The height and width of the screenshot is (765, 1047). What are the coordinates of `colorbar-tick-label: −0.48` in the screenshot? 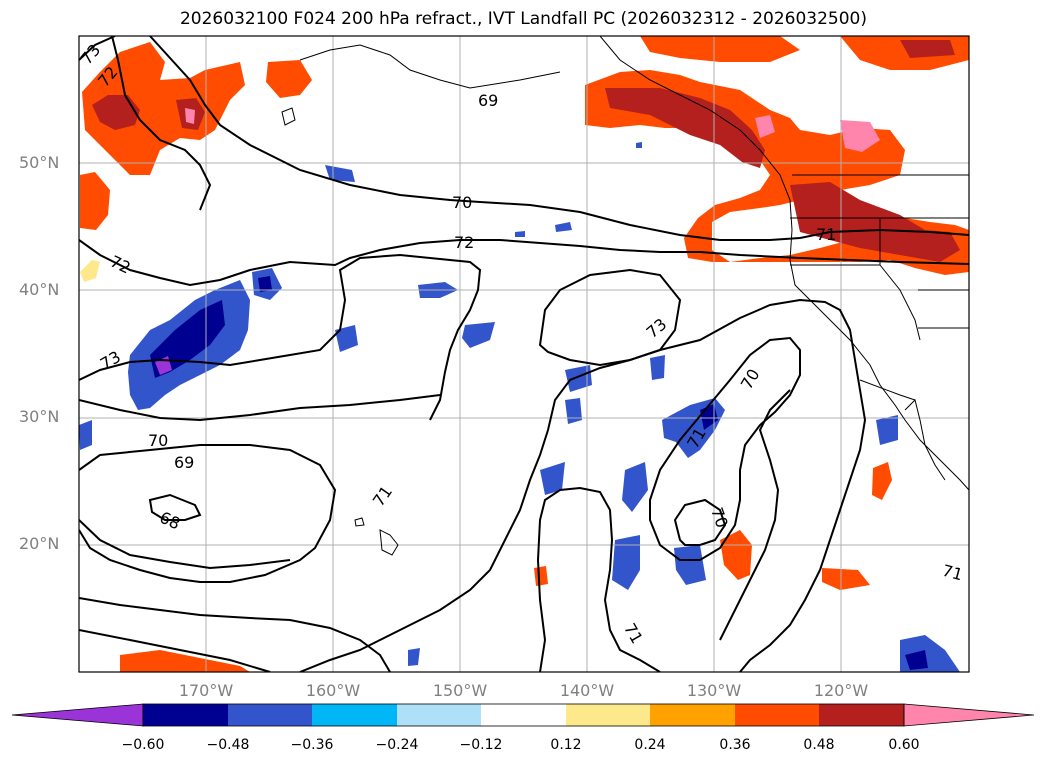 It's located at (228, 745).